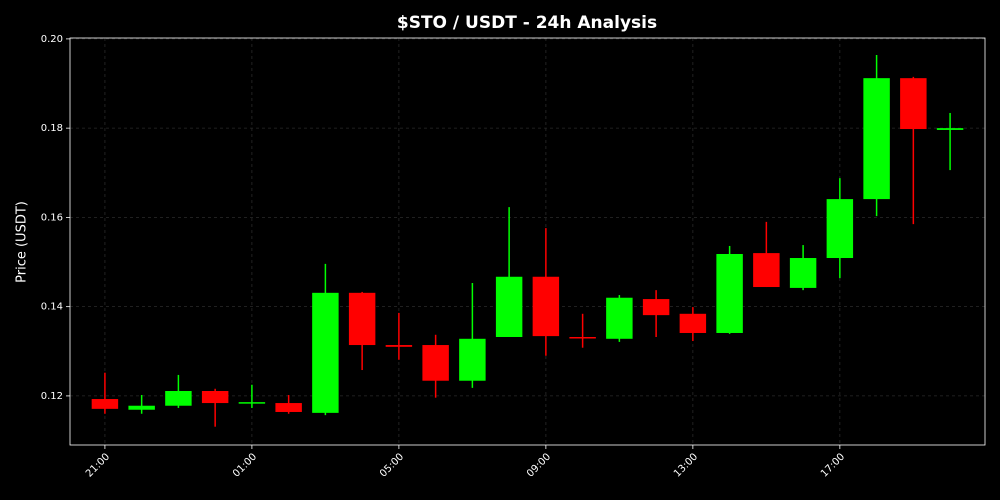  I want to click on y-tick-label: 0.12, so click(52, 396).